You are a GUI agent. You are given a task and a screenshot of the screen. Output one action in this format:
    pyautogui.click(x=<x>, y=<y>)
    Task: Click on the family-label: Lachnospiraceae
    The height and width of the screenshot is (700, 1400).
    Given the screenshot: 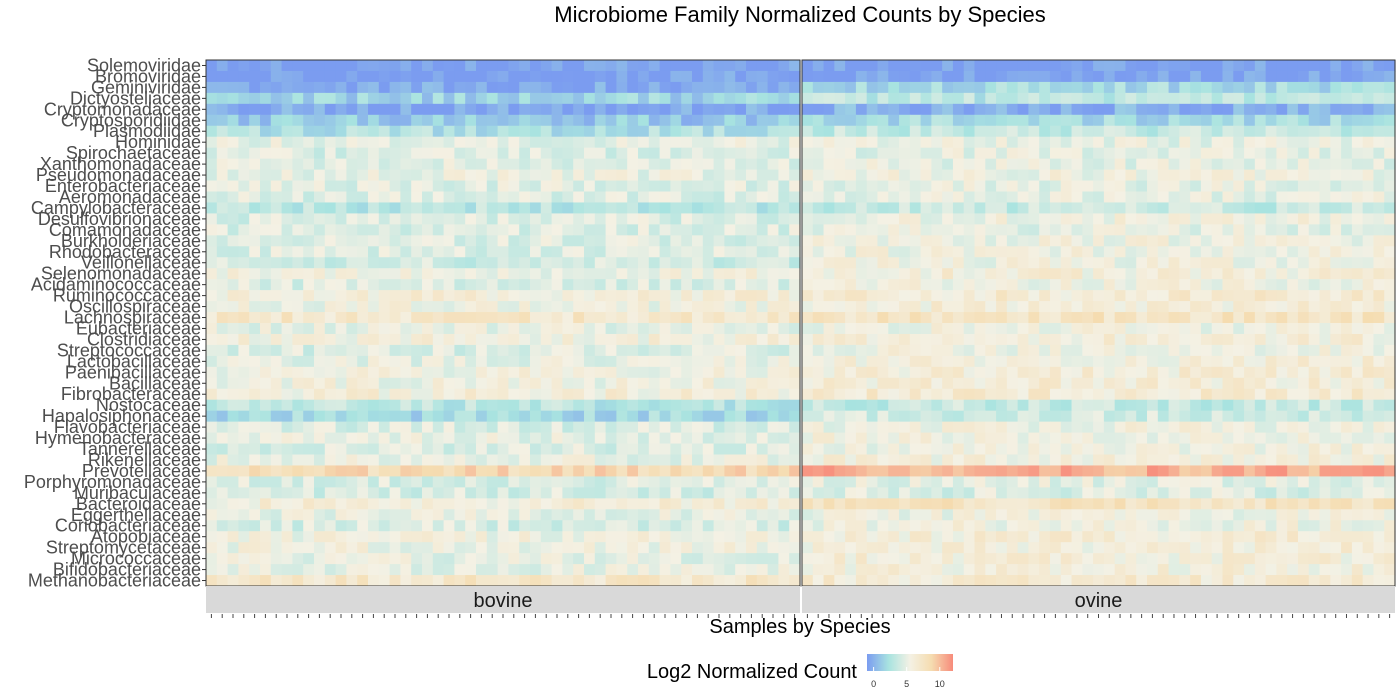 What is the action you would take?
    pyautogui.click(x=132, y=318)
    